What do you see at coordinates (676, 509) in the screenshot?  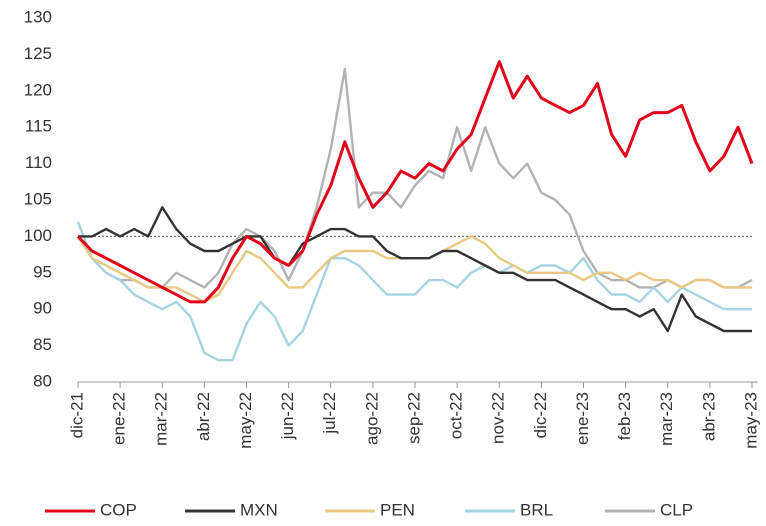 I see `legend-label: CLP` at bounding box center [676, 509].